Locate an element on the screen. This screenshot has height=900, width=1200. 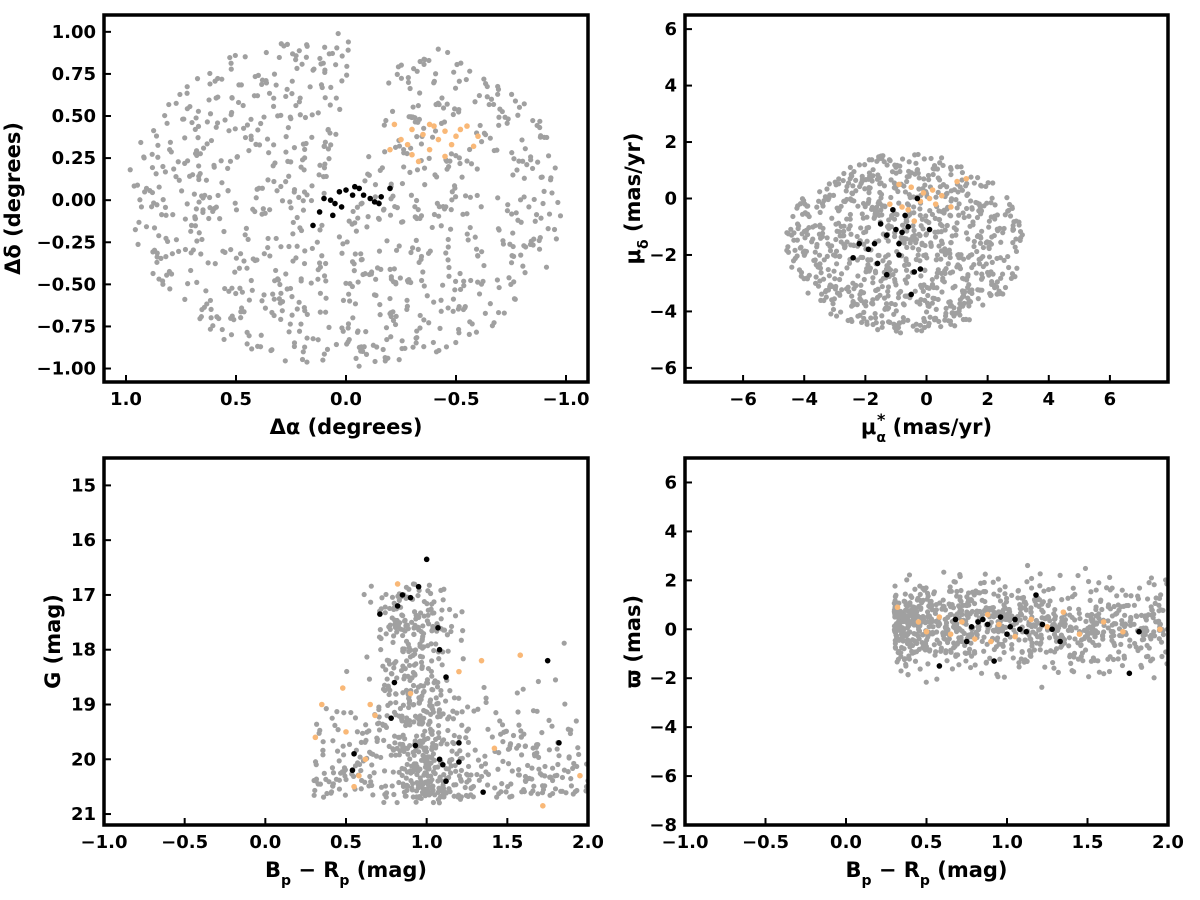
plot-area is located at coordinates (345, 199).